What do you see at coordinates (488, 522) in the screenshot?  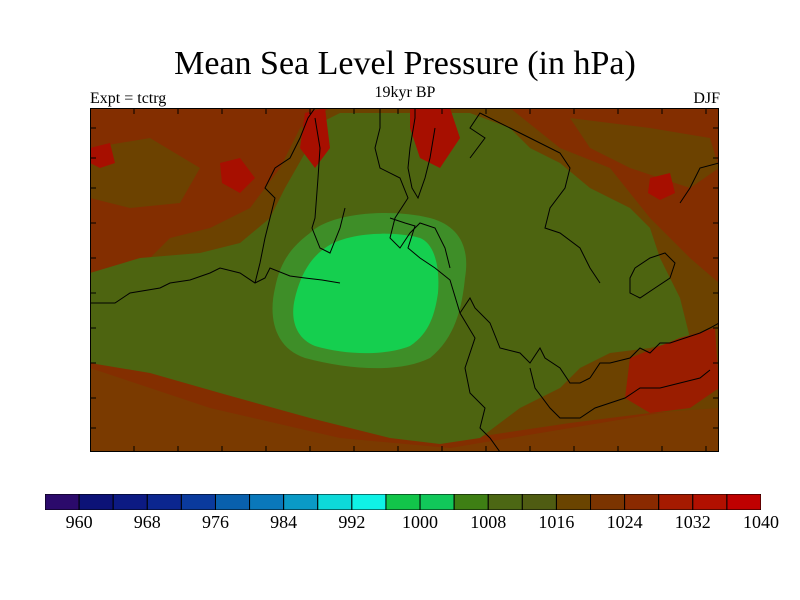 I see `colorbar-label: 1008` at bounding box center [488, 522].